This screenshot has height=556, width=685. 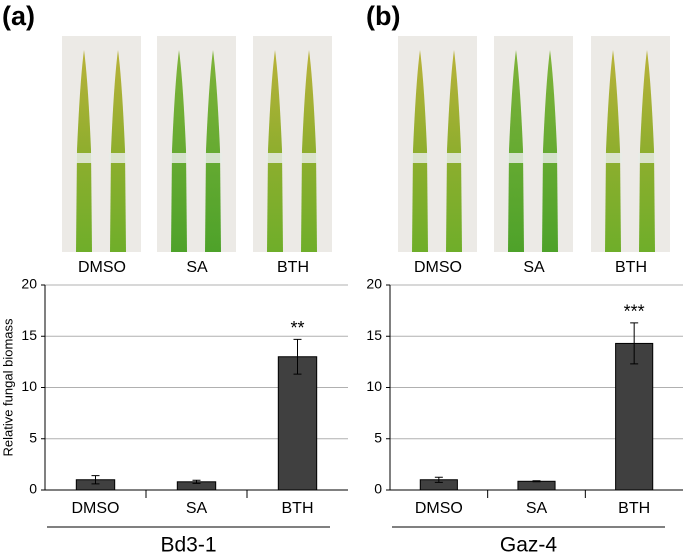 I want to click on y-axis-label: Relative fungal biomass, so click(x=7, y=387).